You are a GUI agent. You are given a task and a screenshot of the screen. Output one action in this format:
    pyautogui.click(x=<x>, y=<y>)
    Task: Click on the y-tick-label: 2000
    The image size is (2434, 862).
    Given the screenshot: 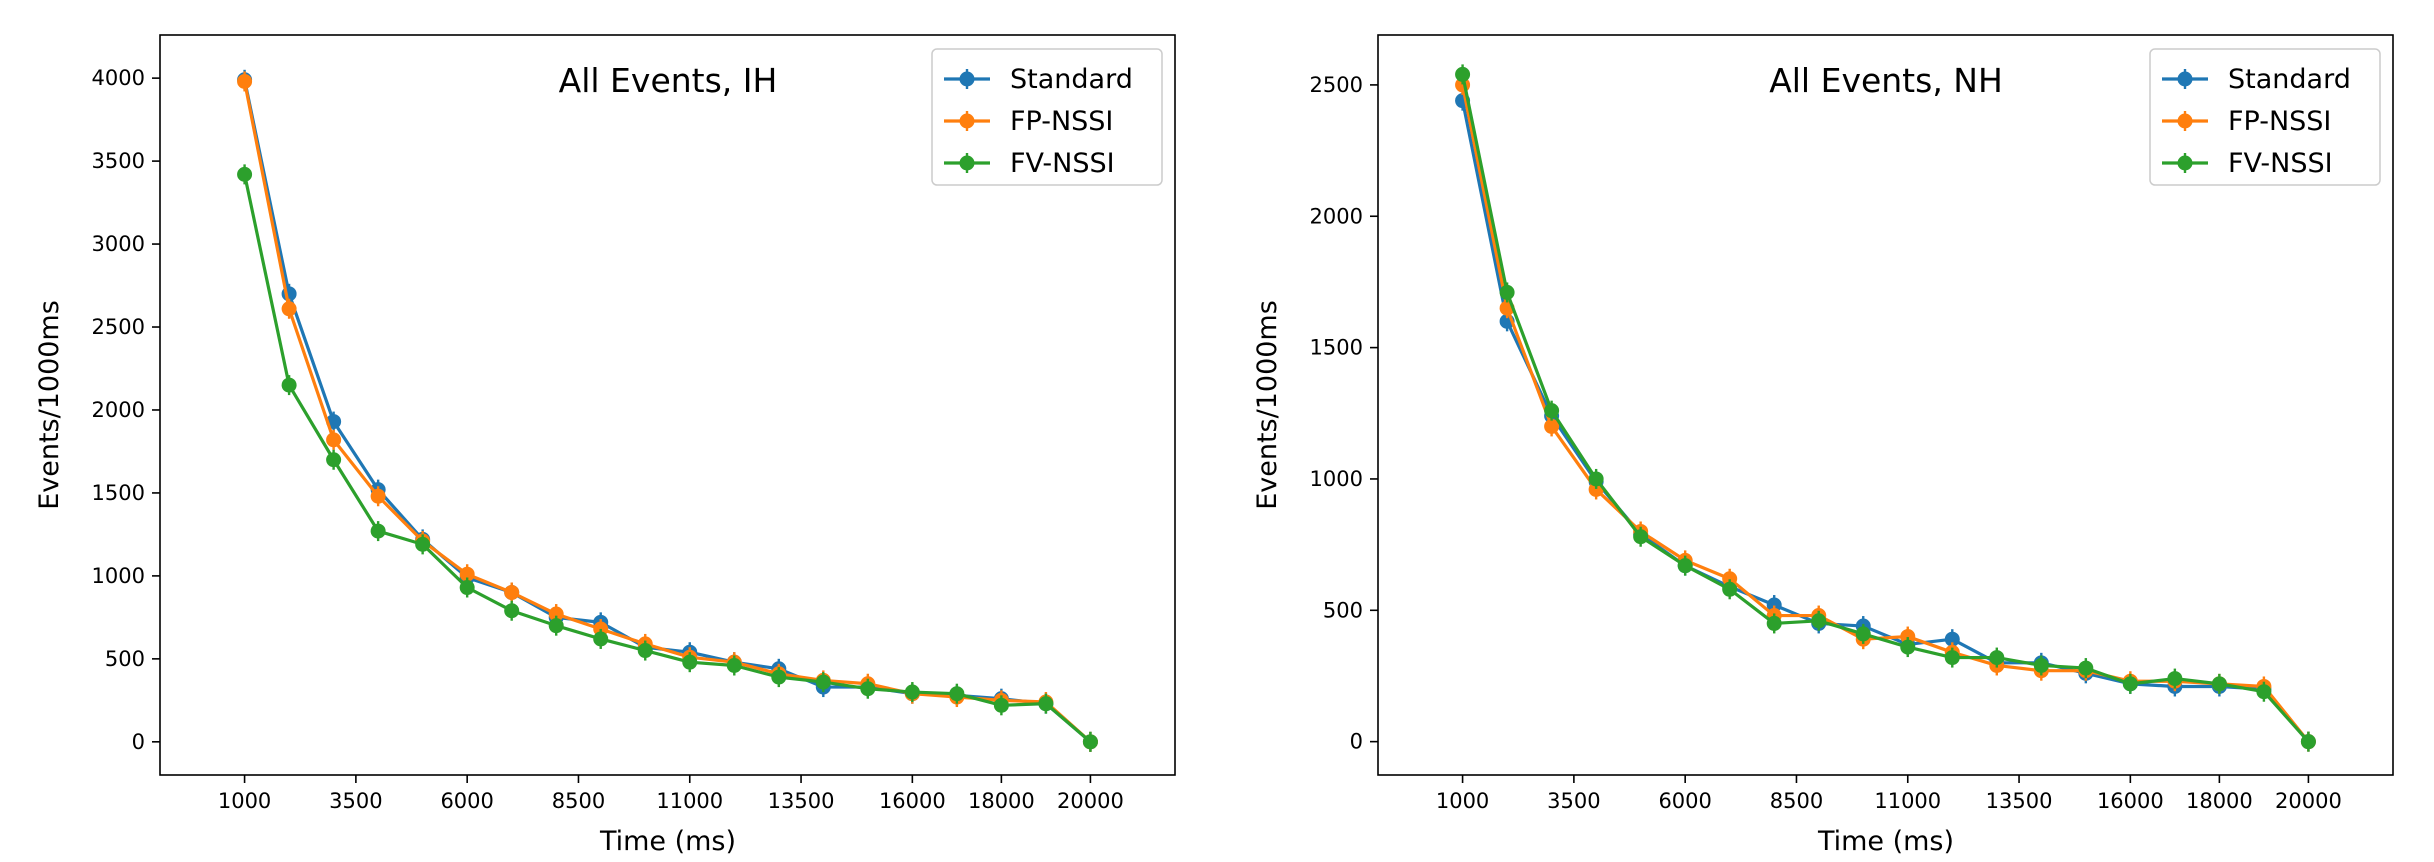 What is the action you would take?
    pyautogui.click(x=118, y=410)
    